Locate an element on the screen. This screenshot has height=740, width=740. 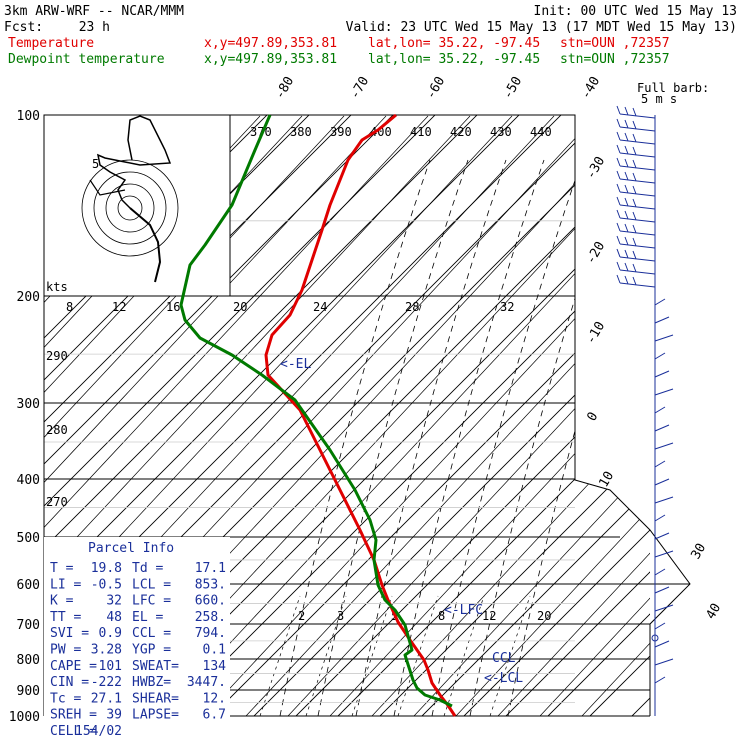
isotherm-label: 0 is located at coordinates (592, 417).